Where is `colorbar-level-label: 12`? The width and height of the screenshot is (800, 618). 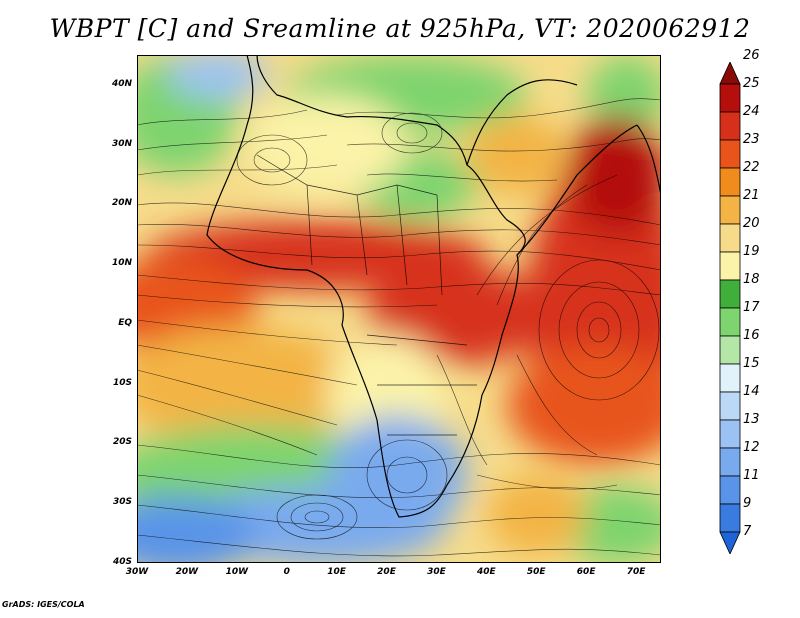 colorbar-level-label: 12 is located at coordinates (751, 447).